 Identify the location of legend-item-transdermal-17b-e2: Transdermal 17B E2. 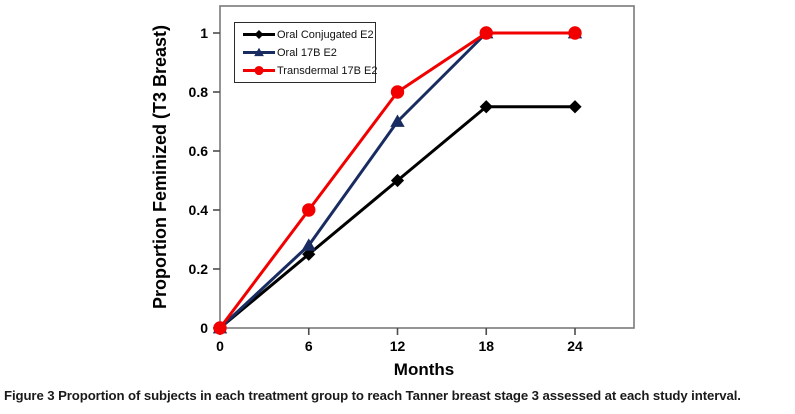
(310, 70).